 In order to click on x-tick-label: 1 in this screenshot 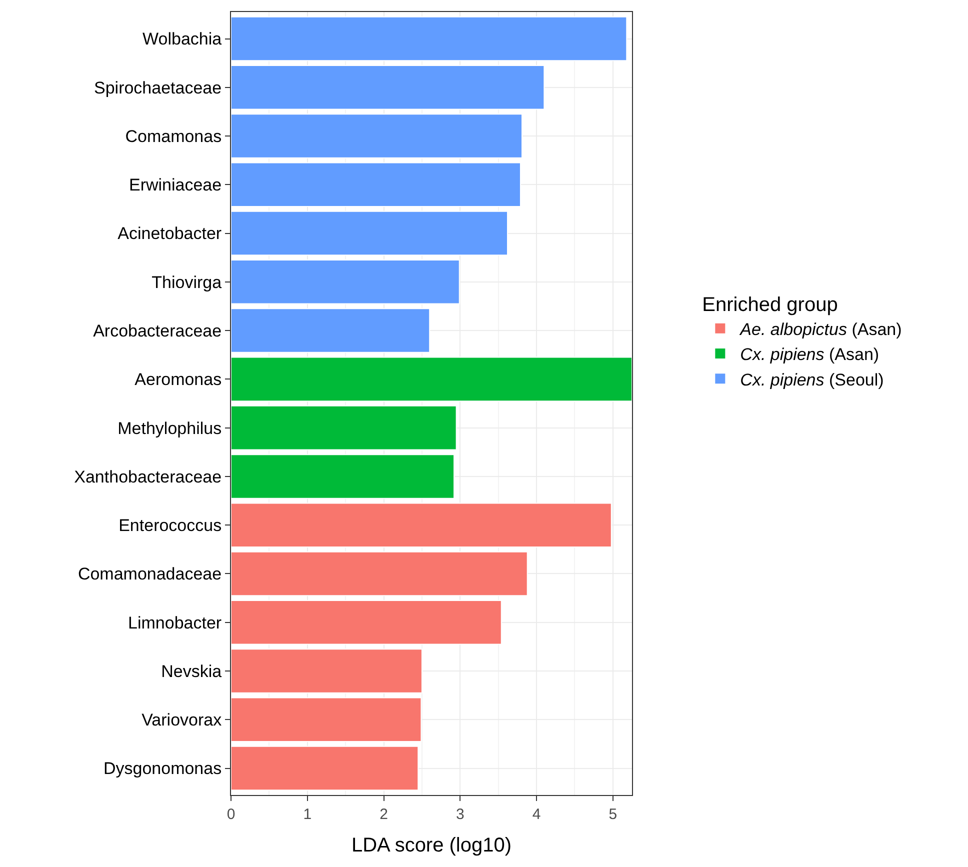, I will do `click(307, 814)`.